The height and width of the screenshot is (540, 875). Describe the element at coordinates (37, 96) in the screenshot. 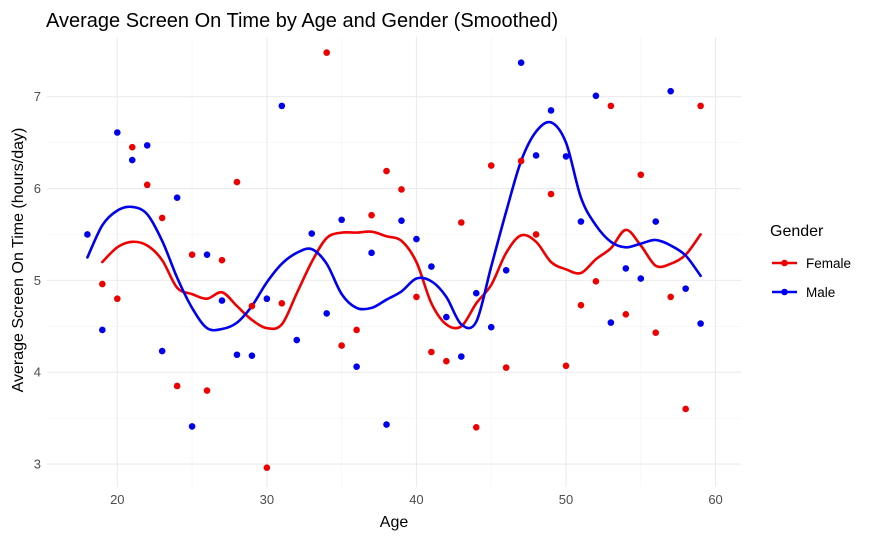

I see `y-tick-label: 7` at that location.